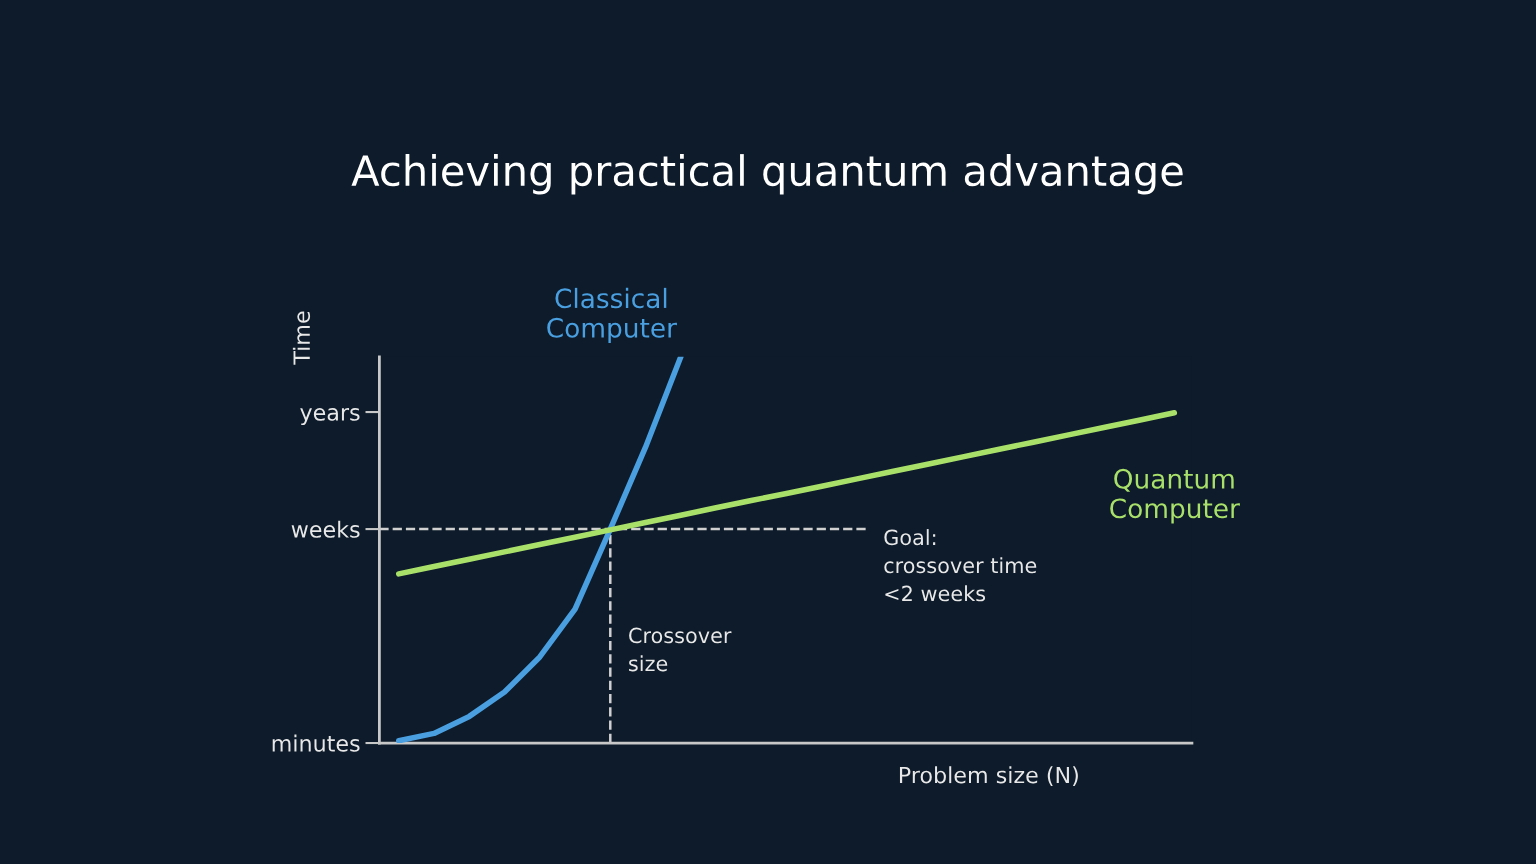  I want to click on x-axis-title: Problem size (N), so click(988, 776).